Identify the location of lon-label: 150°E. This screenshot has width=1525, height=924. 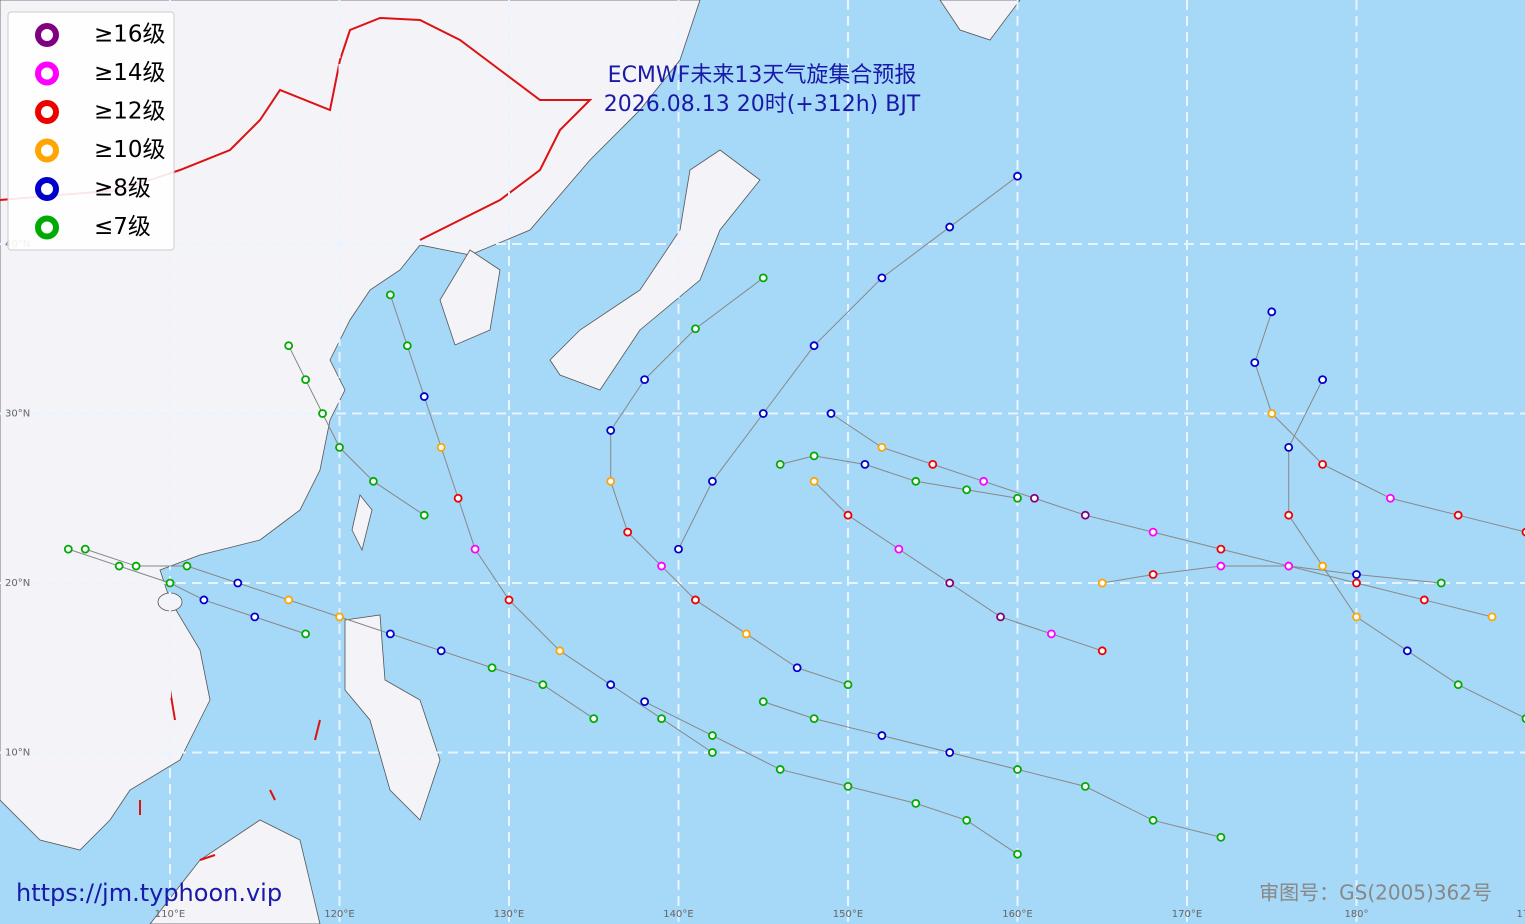
(848, 914).